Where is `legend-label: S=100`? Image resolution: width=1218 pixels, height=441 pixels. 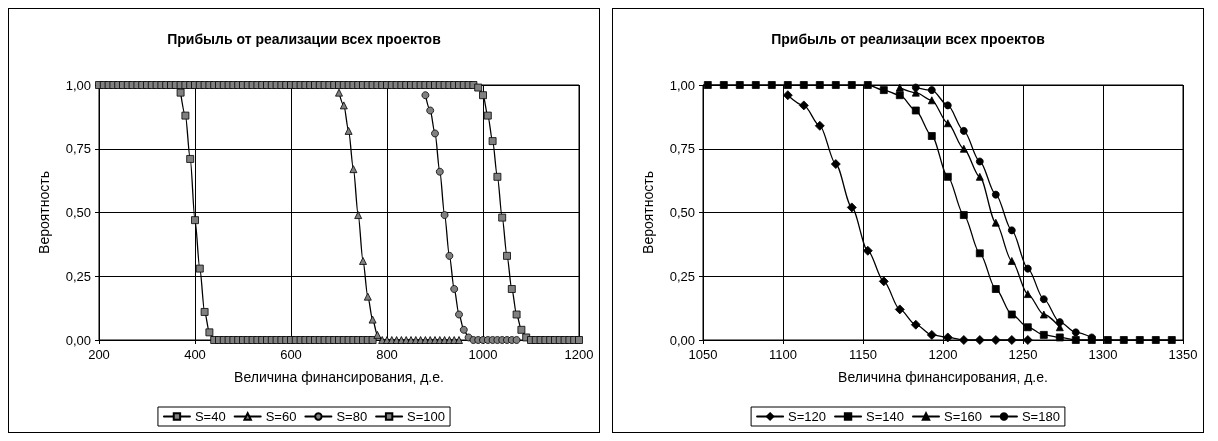
legend-label: S=100 is located at coordinates (426, 416).